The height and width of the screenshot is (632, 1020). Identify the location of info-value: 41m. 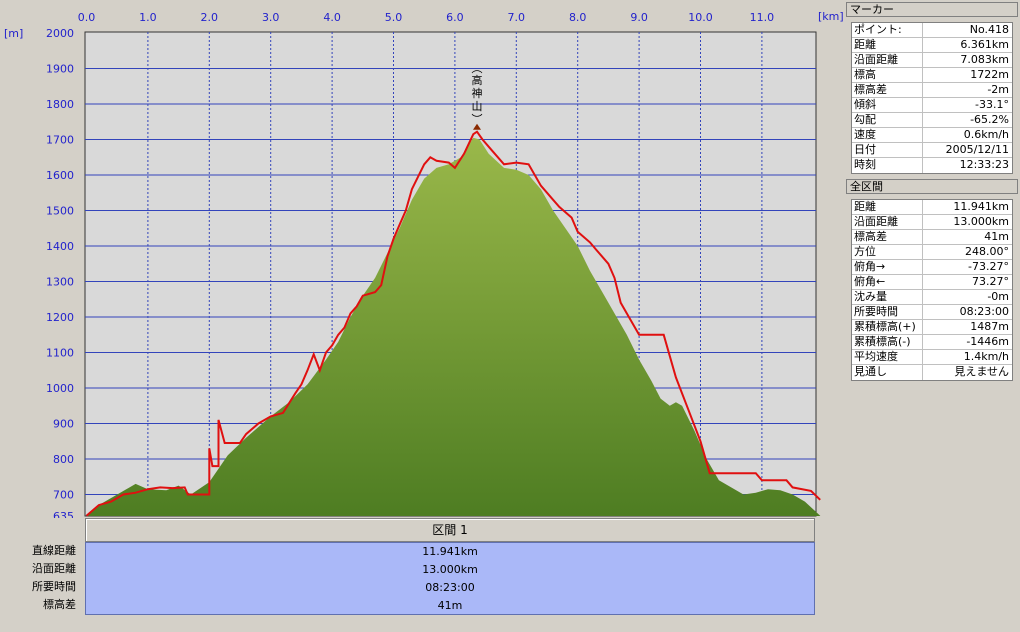
(996, 236).